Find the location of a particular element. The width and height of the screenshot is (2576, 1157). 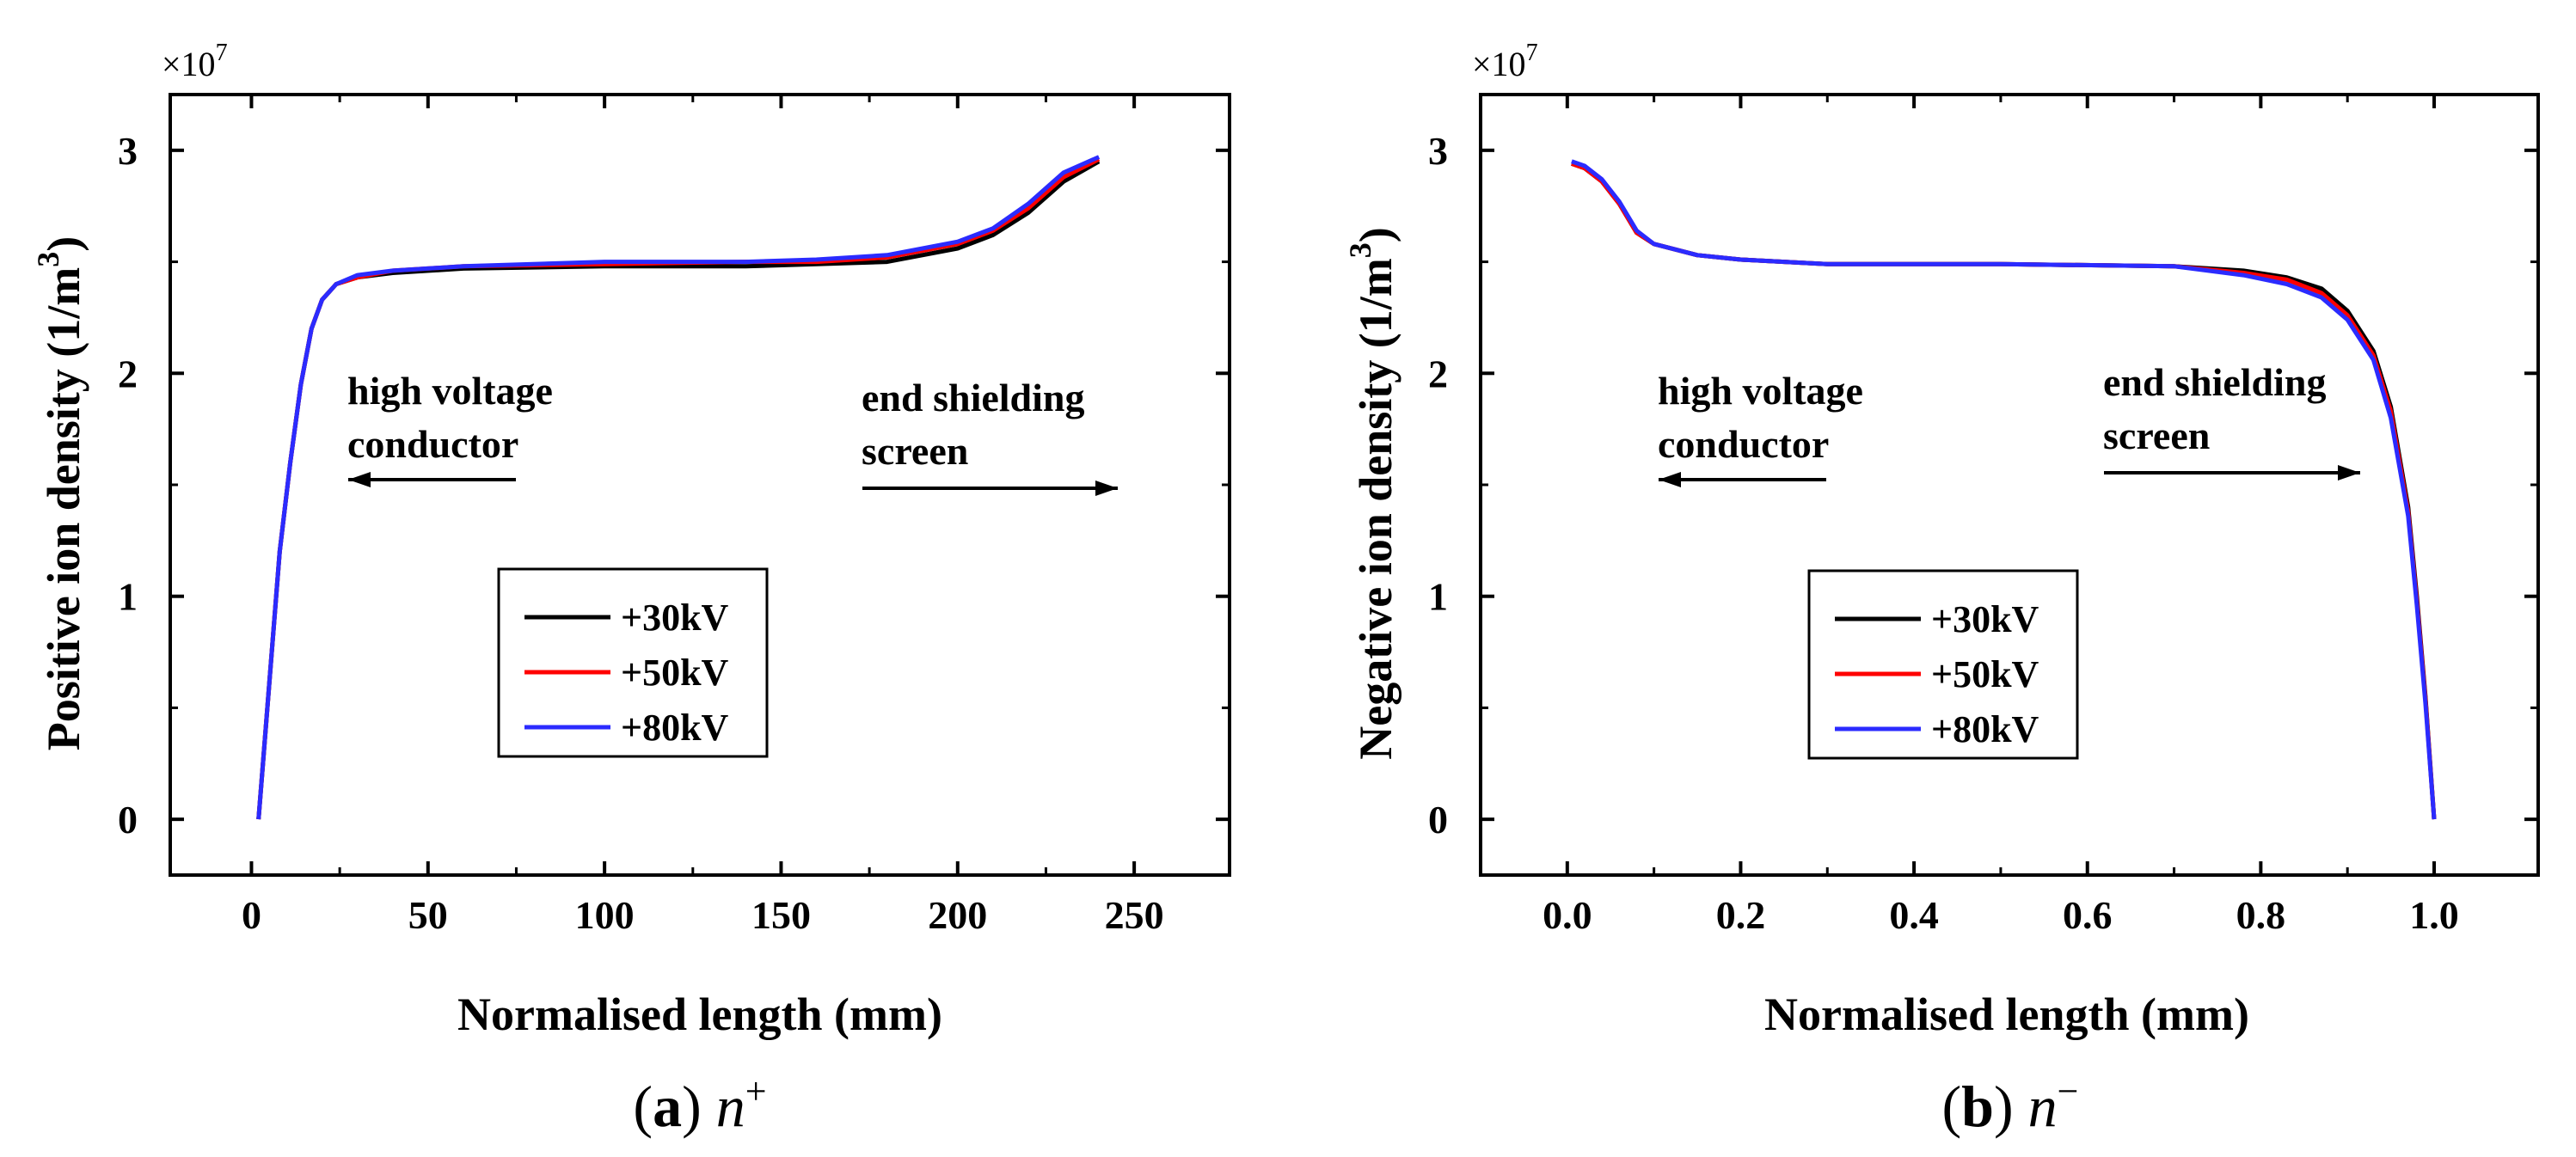

x-tick-label: 0.6 is located at coordinates (2088, 915).